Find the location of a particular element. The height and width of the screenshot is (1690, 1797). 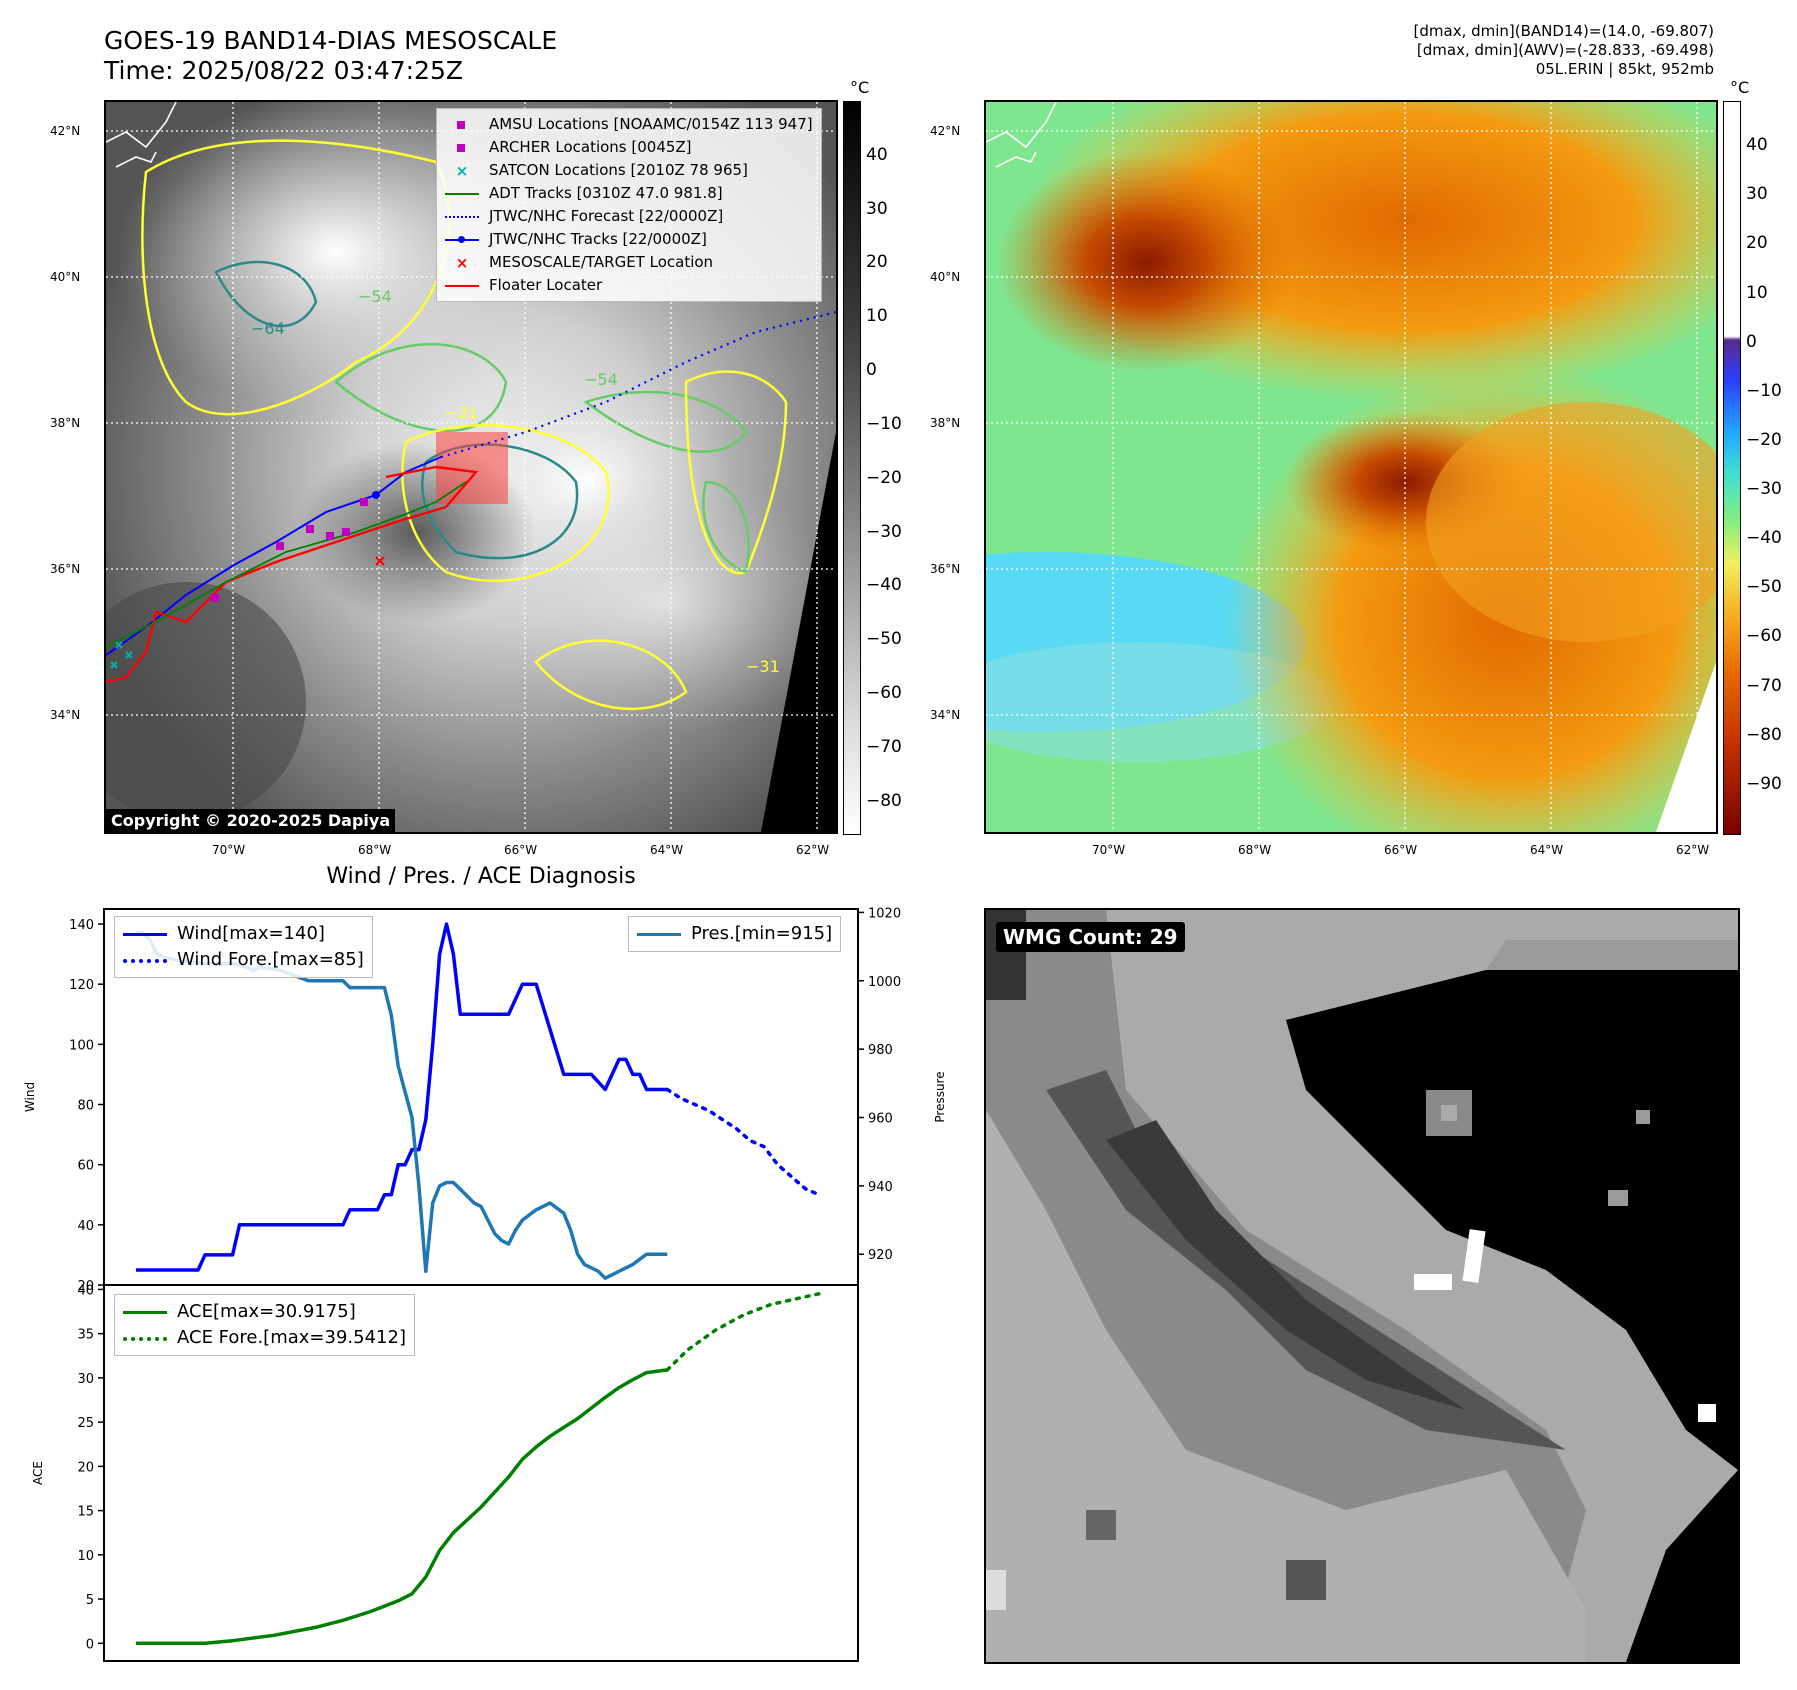

legend-label: SATCON Locations [2010Z 78 965] is located at coordinates (618, 170).